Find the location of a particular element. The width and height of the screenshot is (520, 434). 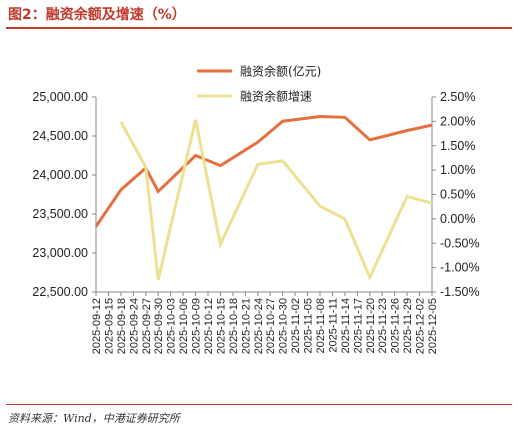

x-tick-label: 2025-11-02 is located at coordinates (296, 325).